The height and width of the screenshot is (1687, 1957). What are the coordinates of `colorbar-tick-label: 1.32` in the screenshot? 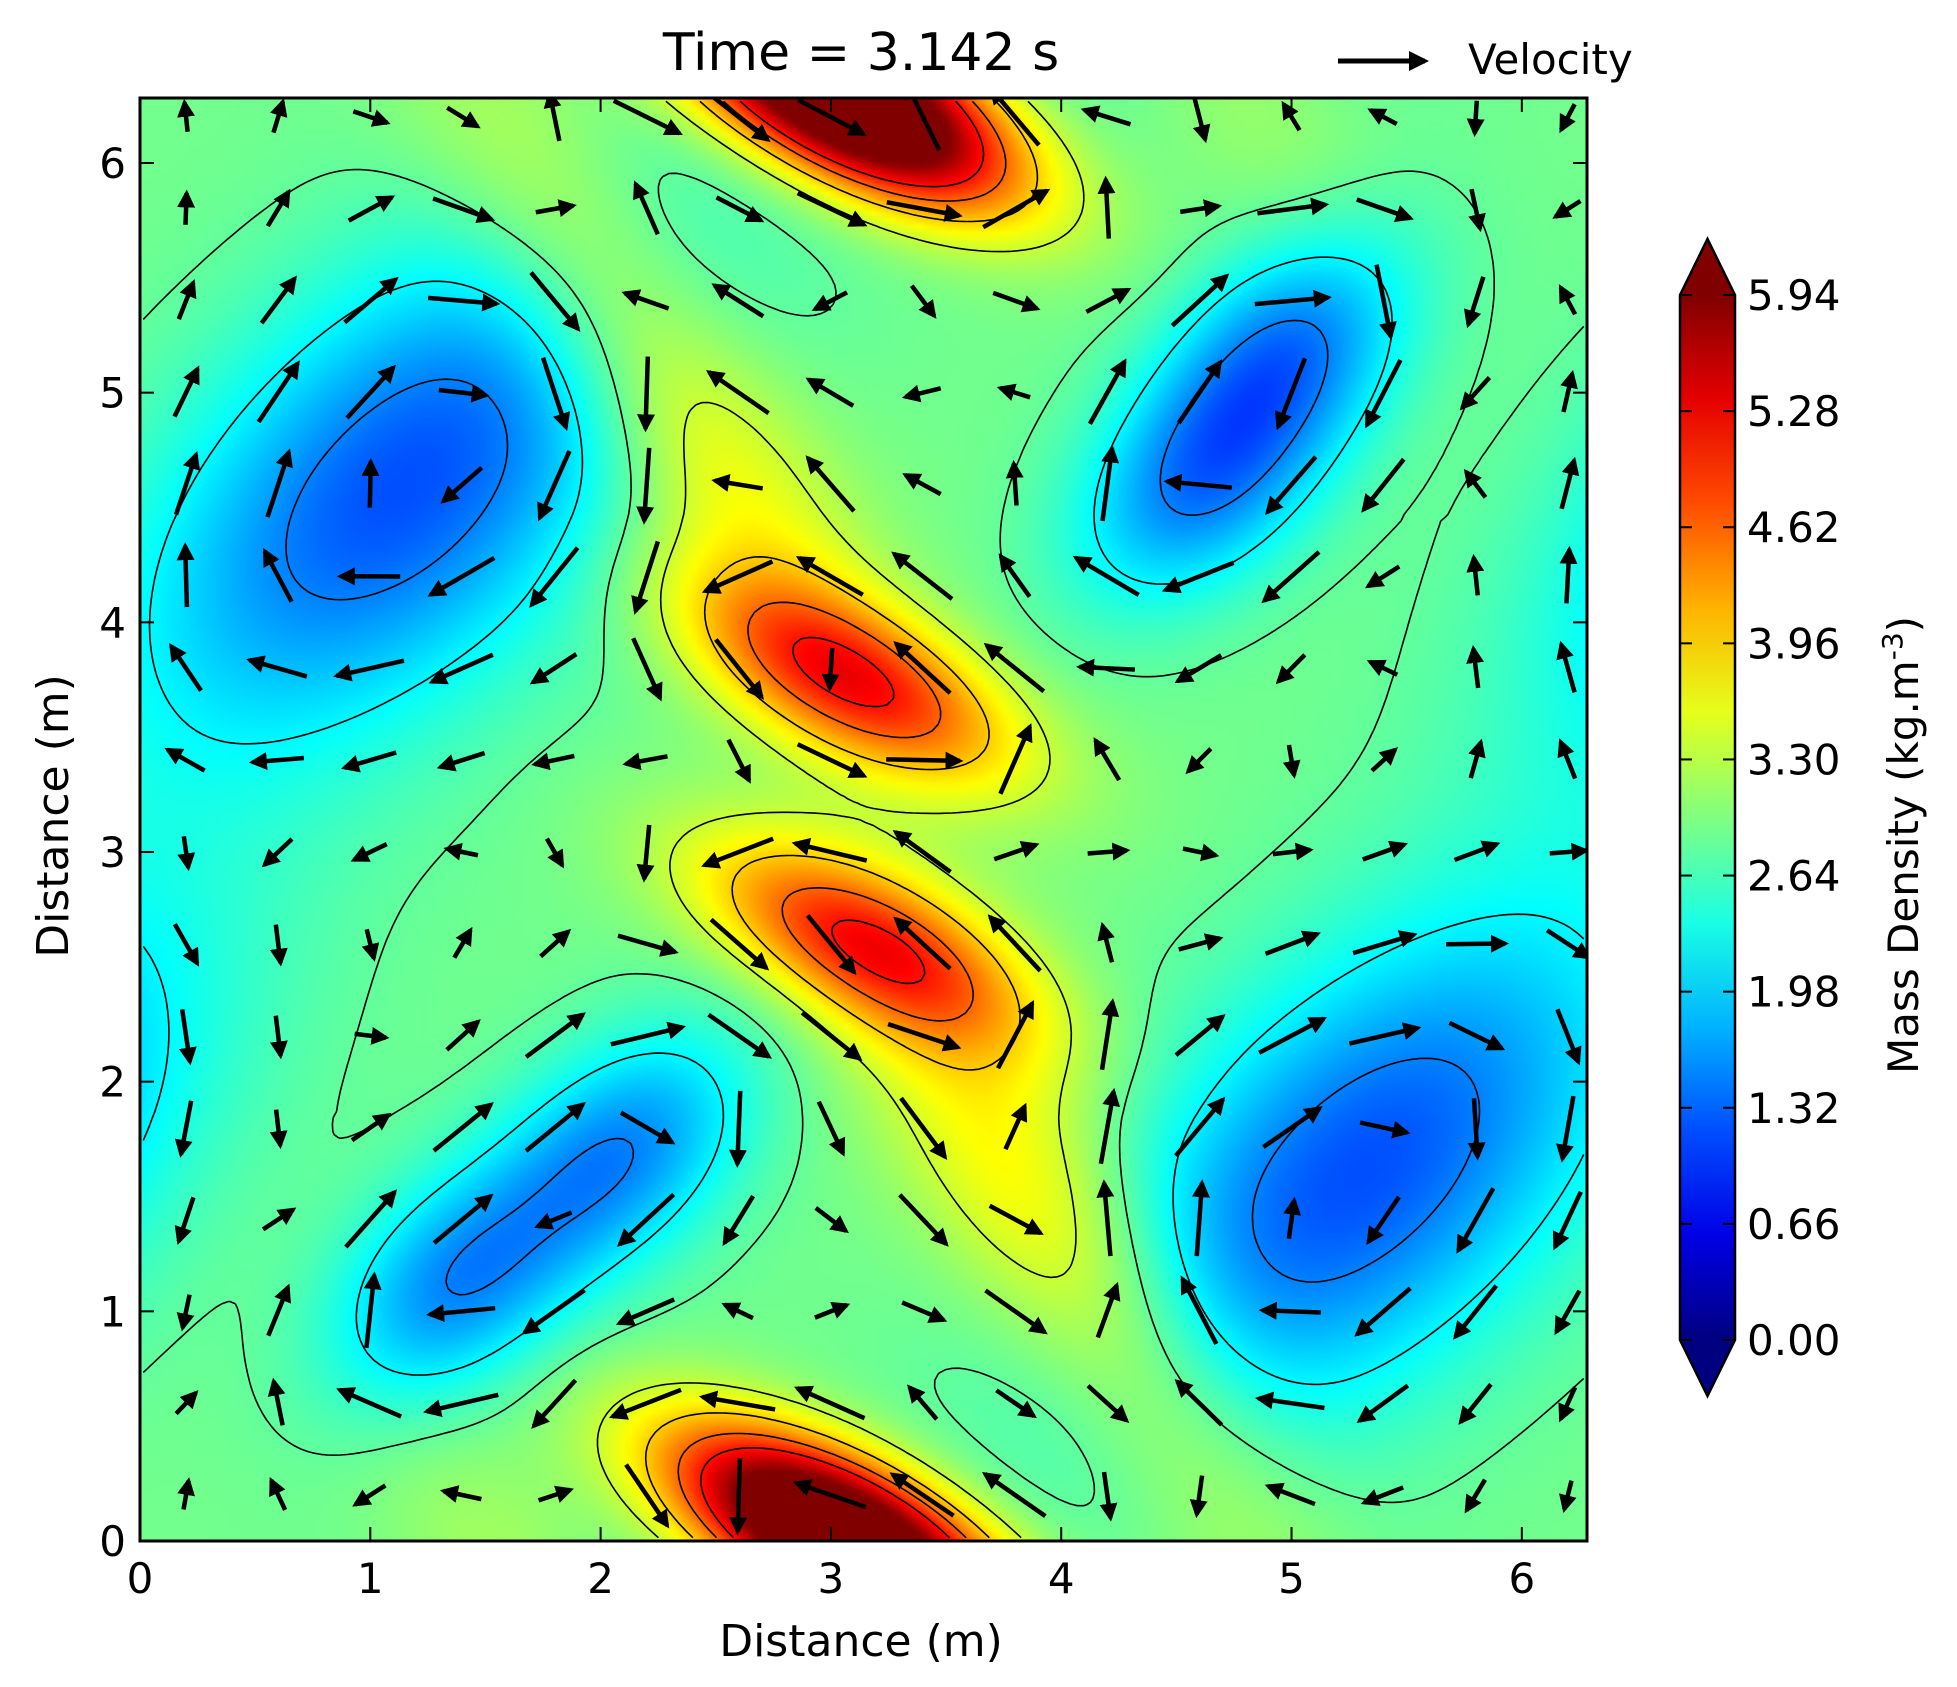 It's located at (1794, 1108).